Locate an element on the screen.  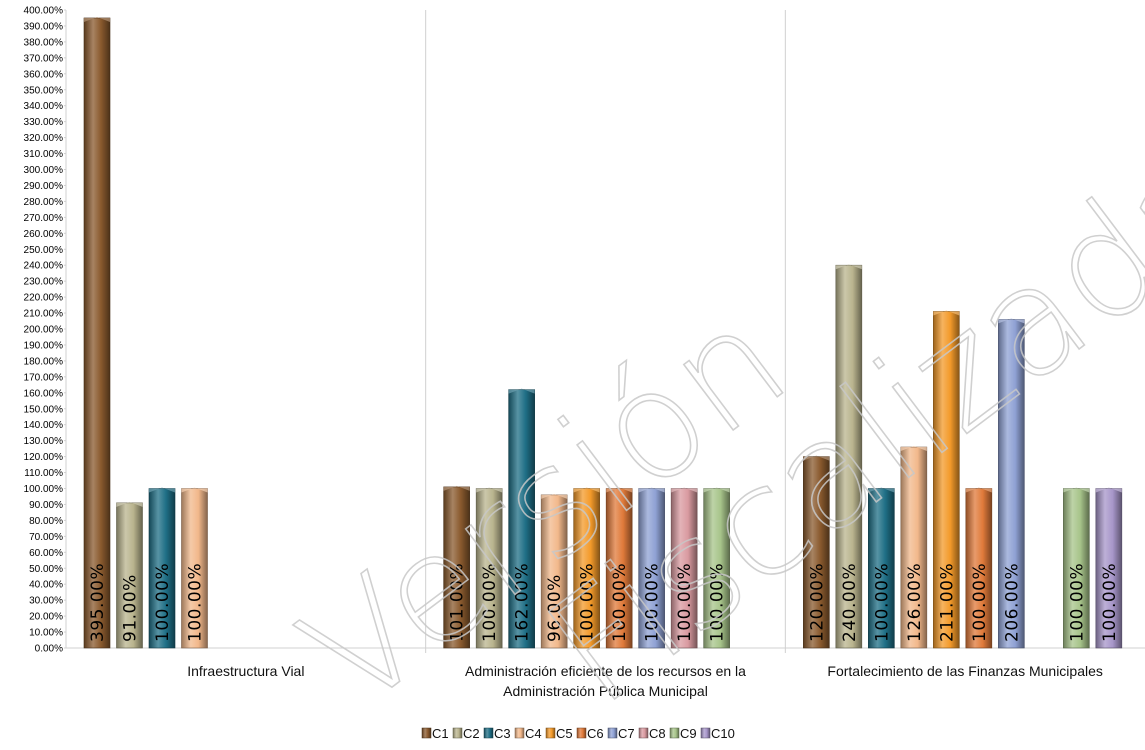
y-tick-label: 40.00% is located at coordinates (46, 585).